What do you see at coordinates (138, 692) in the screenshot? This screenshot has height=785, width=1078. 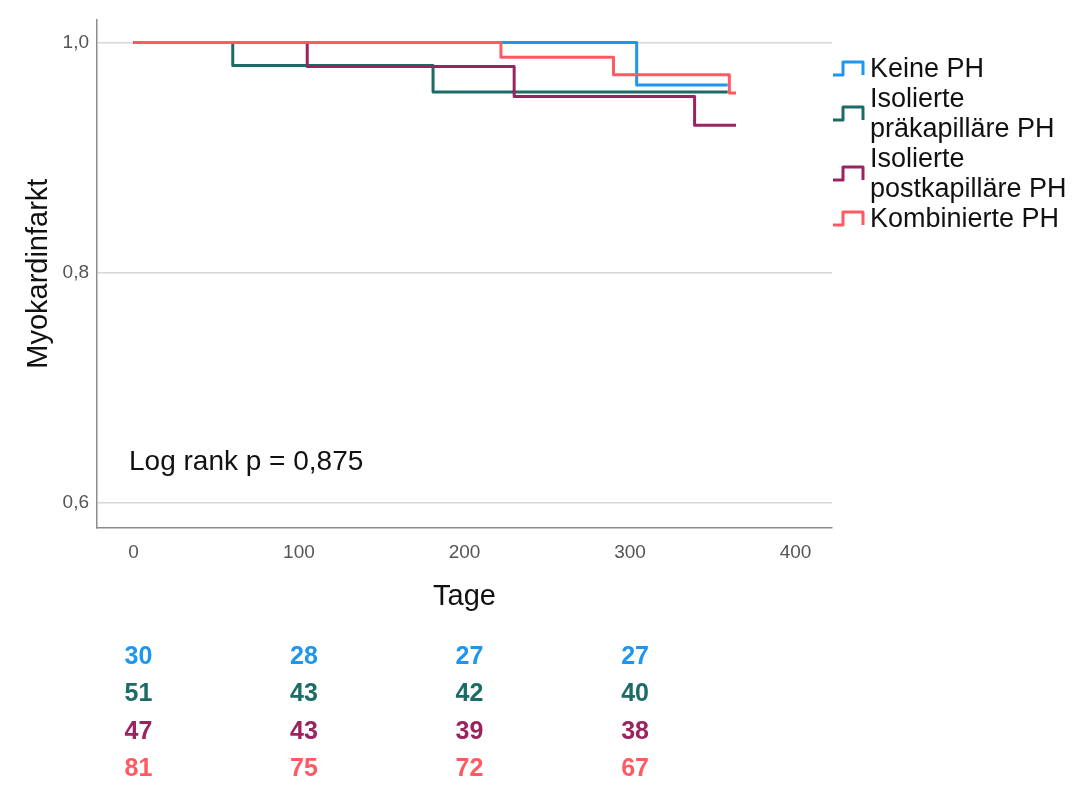 I see `text: 51` at bounding box center [138, 692].